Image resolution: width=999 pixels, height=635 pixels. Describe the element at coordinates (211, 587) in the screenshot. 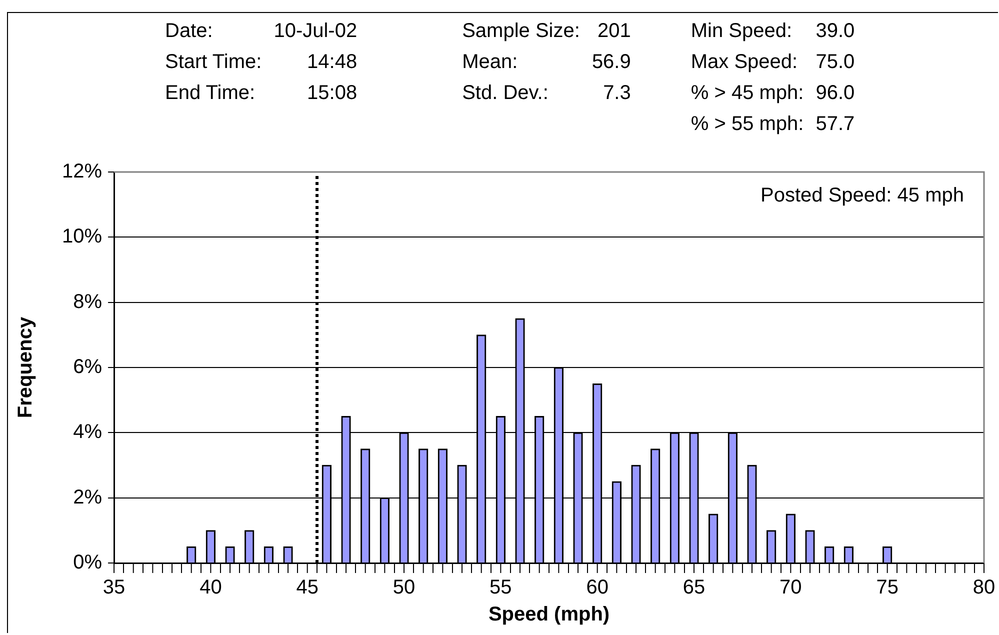

I see `x-tick-label: 40` at that location.